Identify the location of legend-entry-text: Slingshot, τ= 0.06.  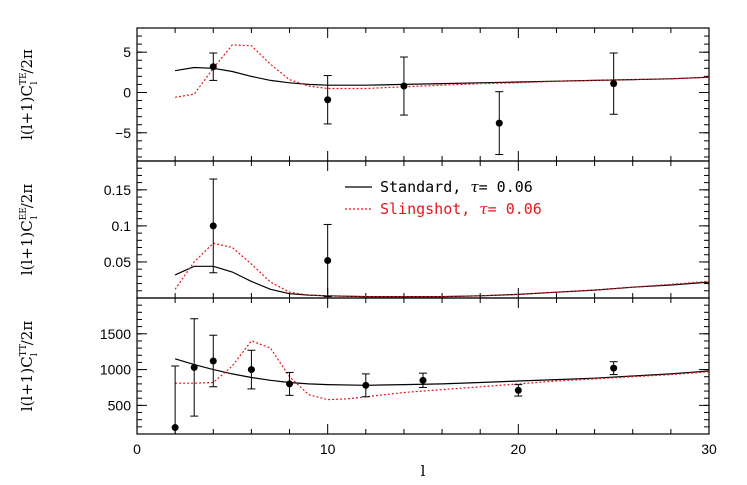
(461, 209).